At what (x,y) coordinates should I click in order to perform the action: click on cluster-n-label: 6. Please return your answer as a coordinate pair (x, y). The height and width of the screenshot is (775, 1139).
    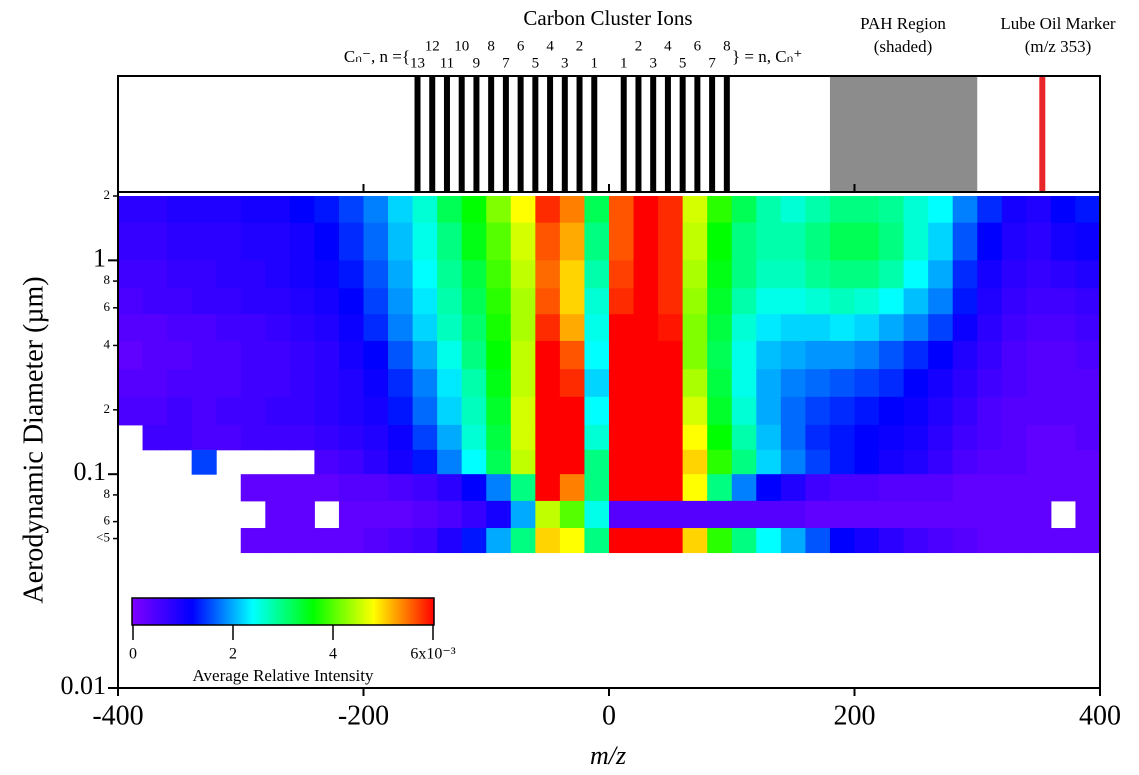
    Looking at the image, I should click on (521, 46).